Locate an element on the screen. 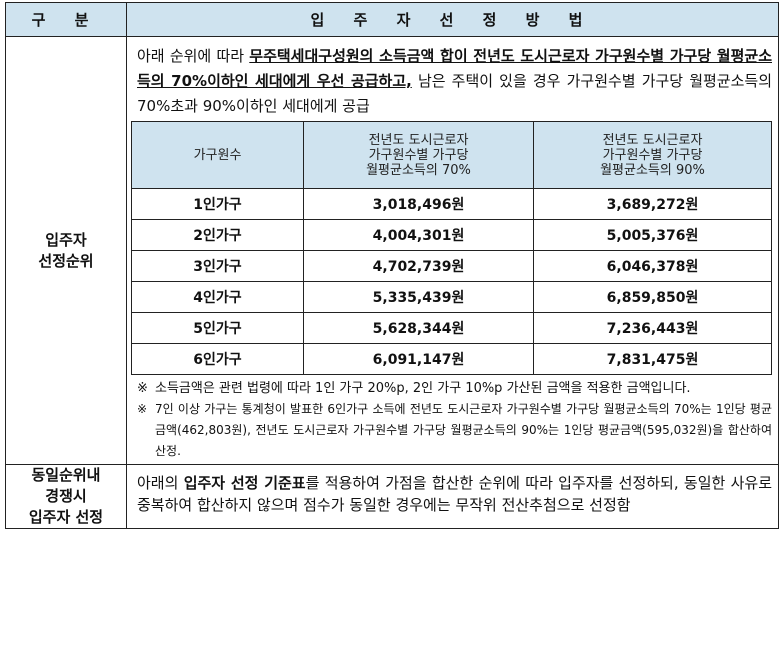 The height and width of the screenshot is (650, 784). table-row: 1인가구 3,018,496원 3,689,272원 is located at coordinates (451, 204).